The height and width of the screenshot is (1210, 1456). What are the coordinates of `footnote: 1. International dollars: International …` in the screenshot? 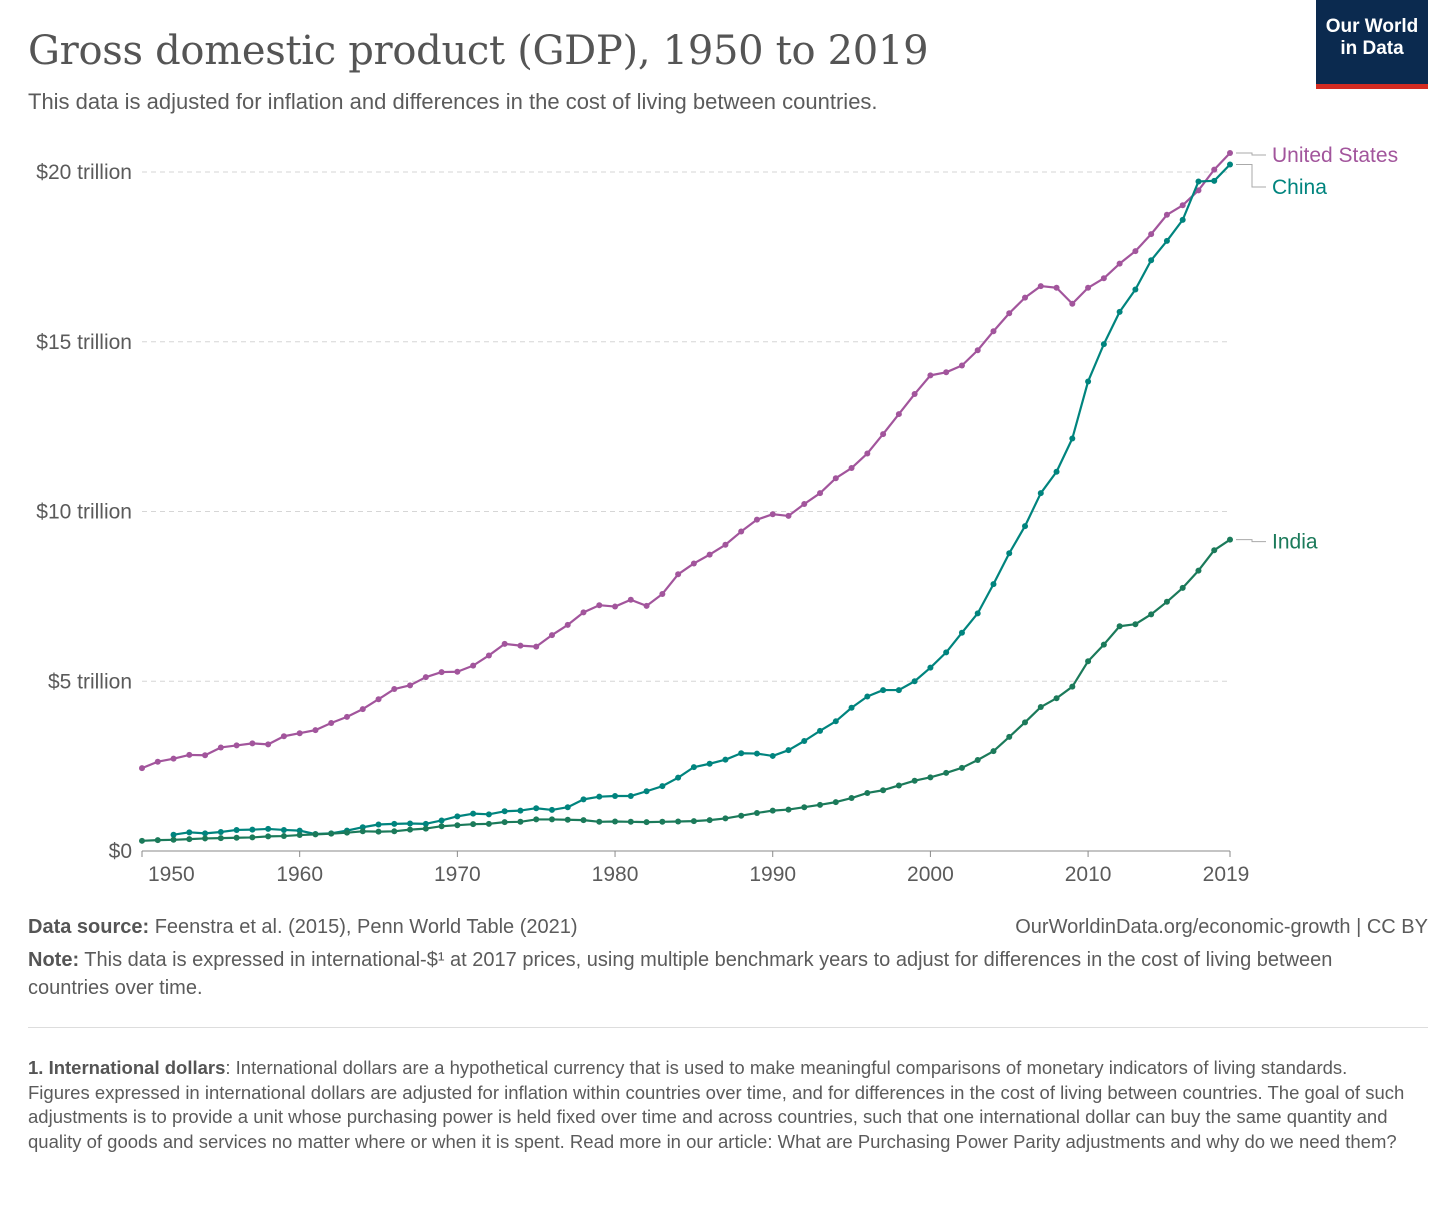 It's located at (718, 1105).